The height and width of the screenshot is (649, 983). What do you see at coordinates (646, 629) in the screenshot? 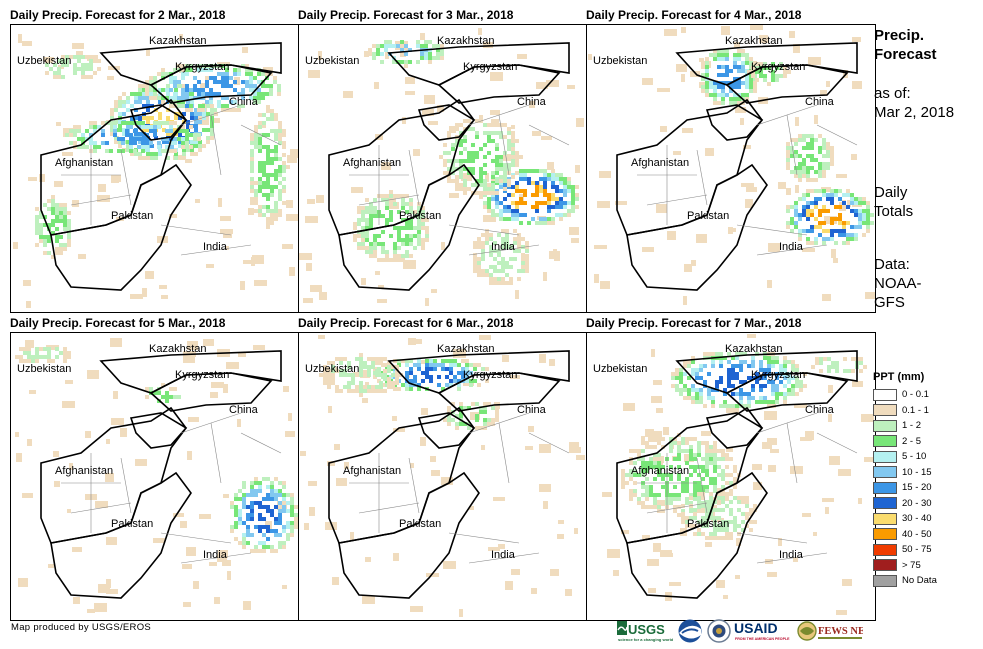
I see `usgs-text: USGS` at bounding box center [646, 629].